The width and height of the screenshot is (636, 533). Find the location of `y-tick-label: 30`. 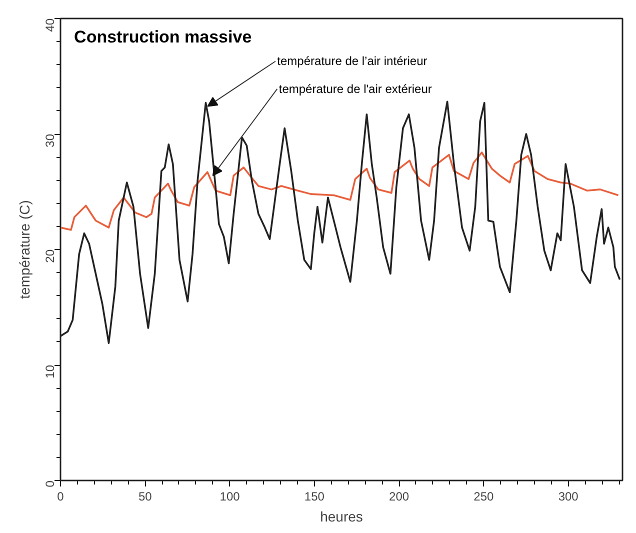

y-tick-label: 30 is located at coordinates (50, 141).